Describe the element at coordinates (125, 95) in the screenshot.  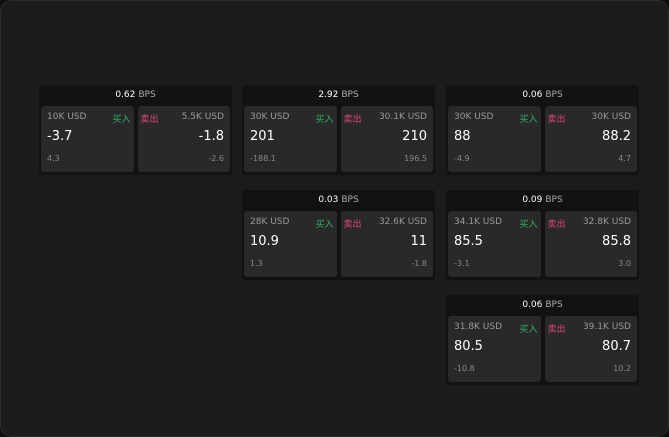
I see `spread-value: 0.62` at that location.